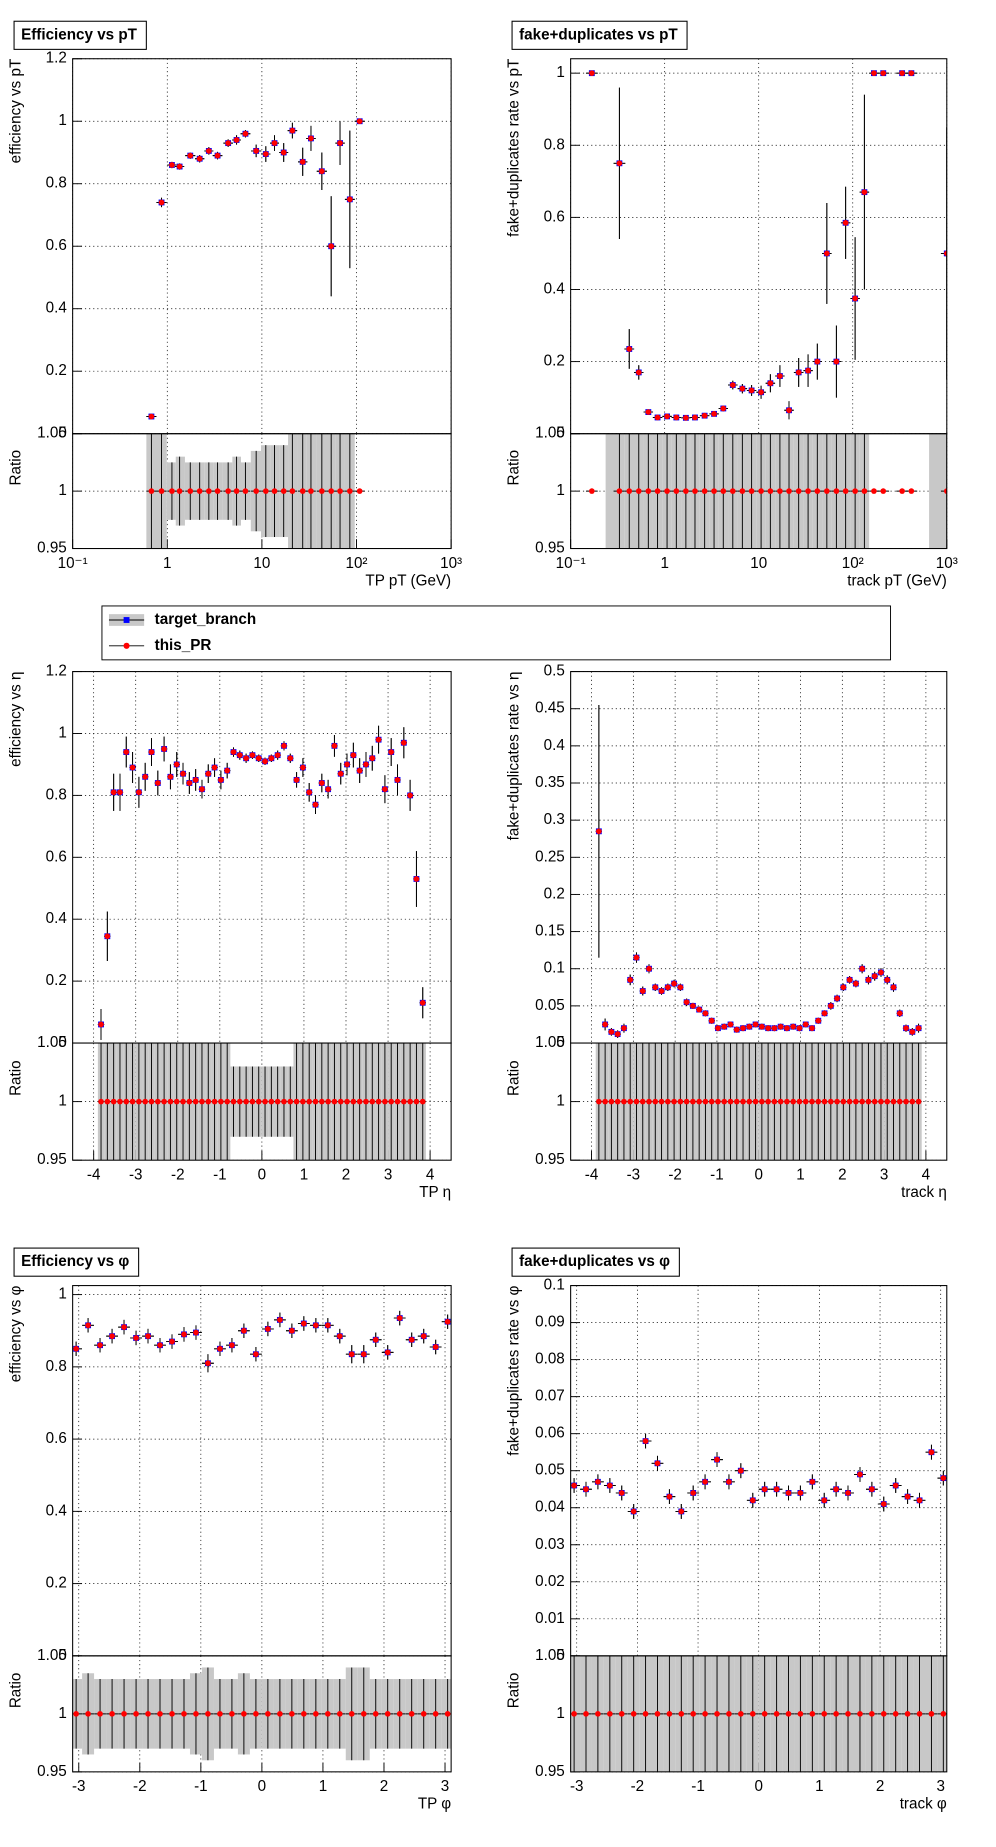  Describe the element at coordinates (550, 782) in the screenshot. I see `y-tick-label: 0.35` at that location.